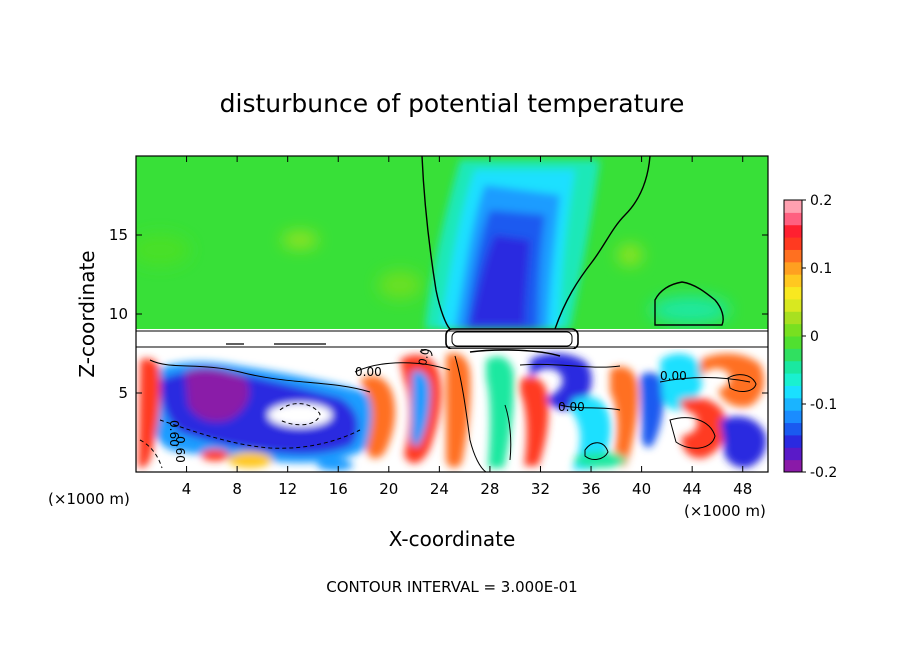 This screenshot has height=654, width=904. I want to click on x-tick-label-7: 32, so click(540, 489).